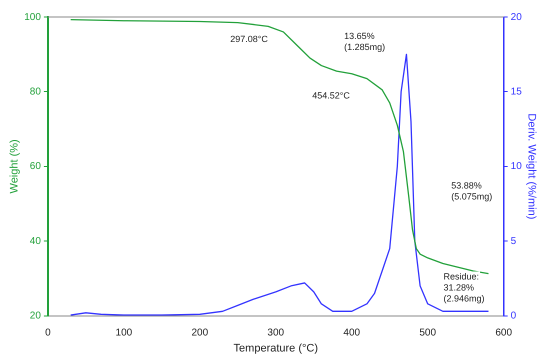 The width and height of the screenshot is (550, 363). Describe the element at coordinates (33, 17) in the screenshot. I see `y-tick-label: 100` at that location.